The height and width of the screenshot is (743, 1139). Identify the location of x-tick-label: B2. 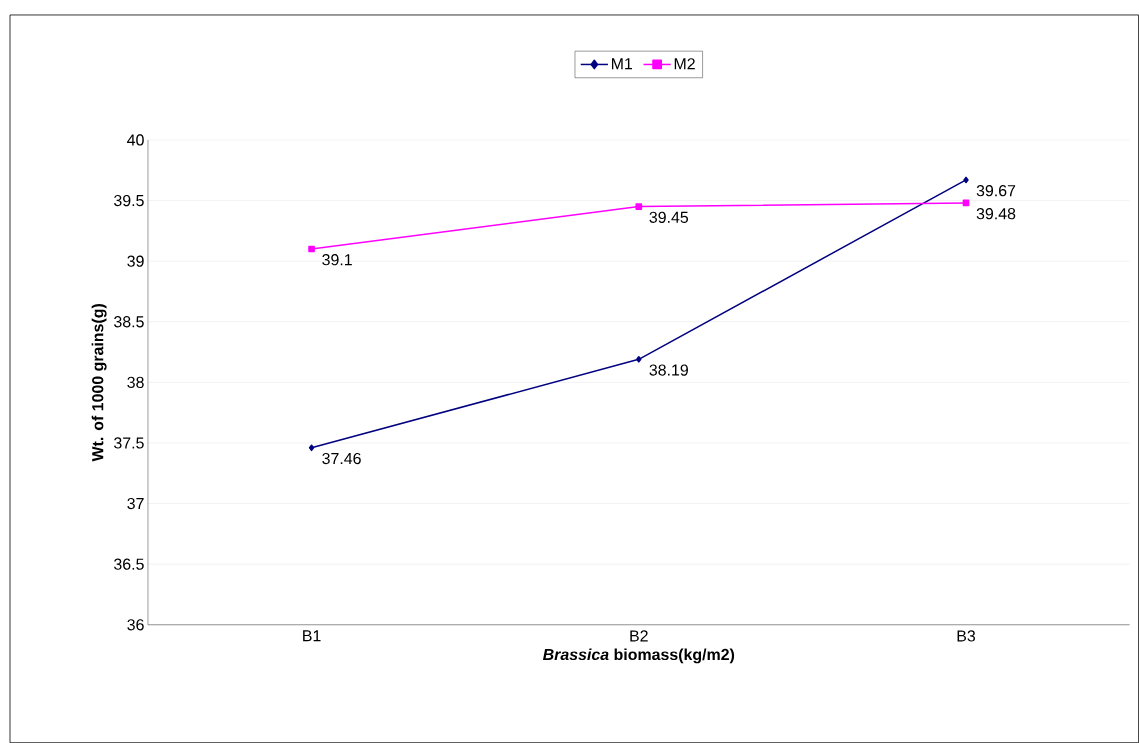
(639, 636).